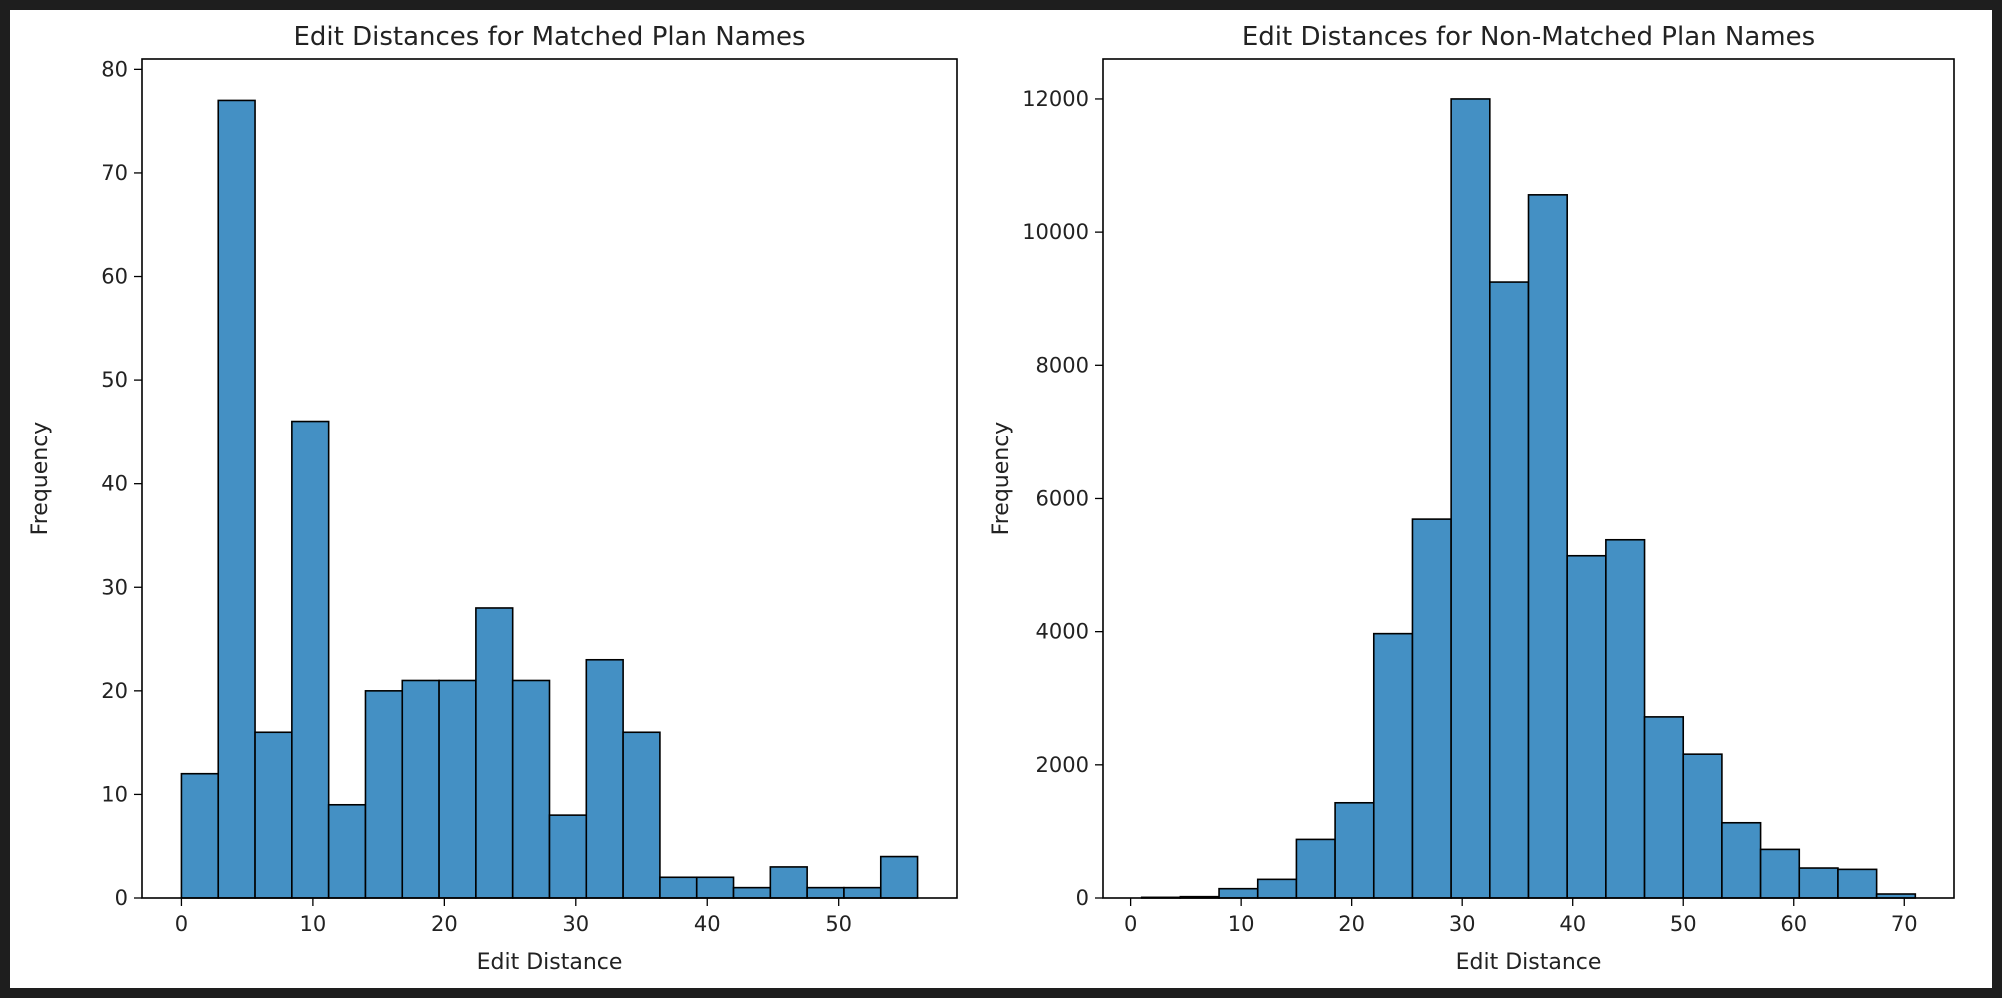 The image size is (2002, 998). Describe the element at coordinates (114, 69) in the screenshot. I see `y-tick-label: 80` at that location.